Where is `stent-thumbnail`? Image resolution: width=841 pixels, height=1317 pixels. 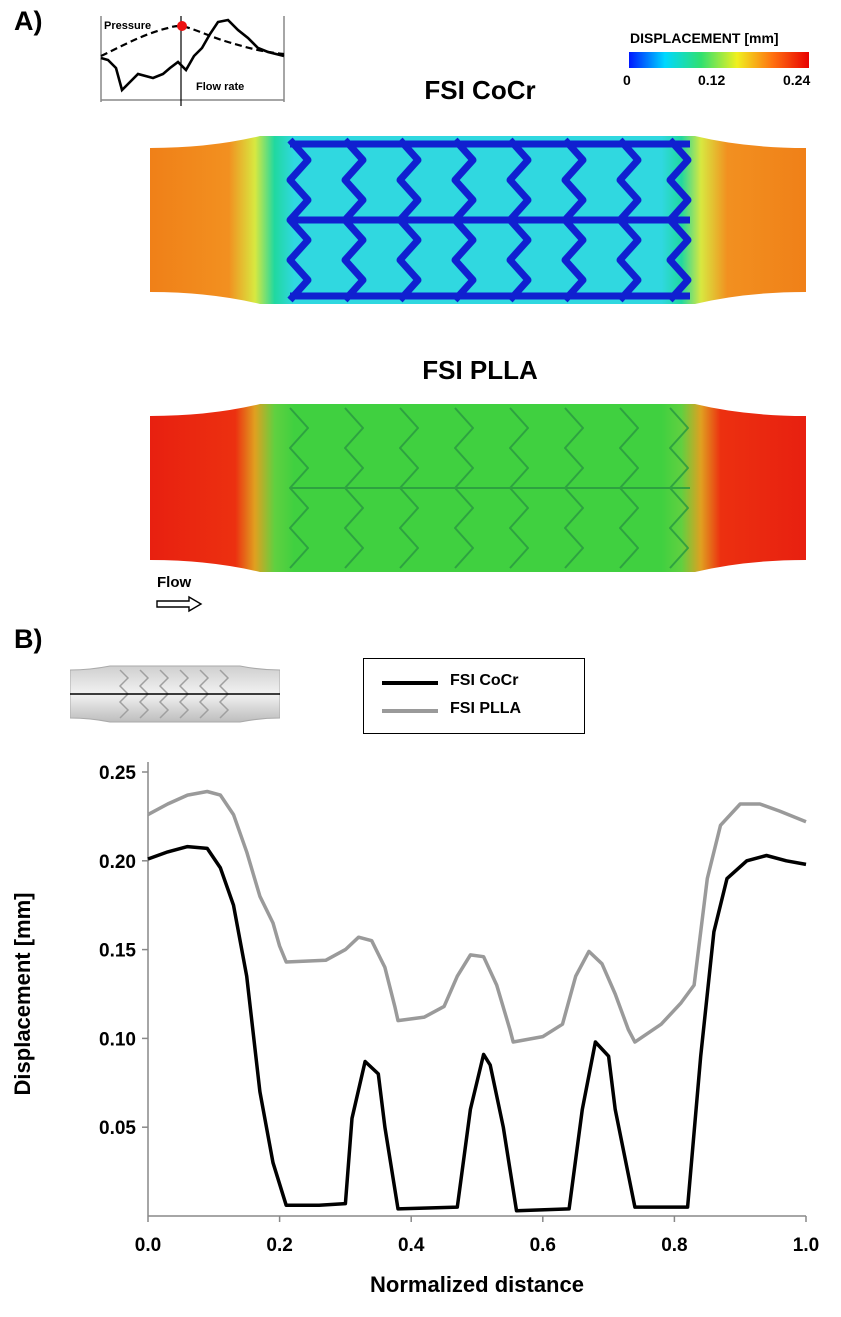
stent-thumbnail is located at coordinates (175, 694).